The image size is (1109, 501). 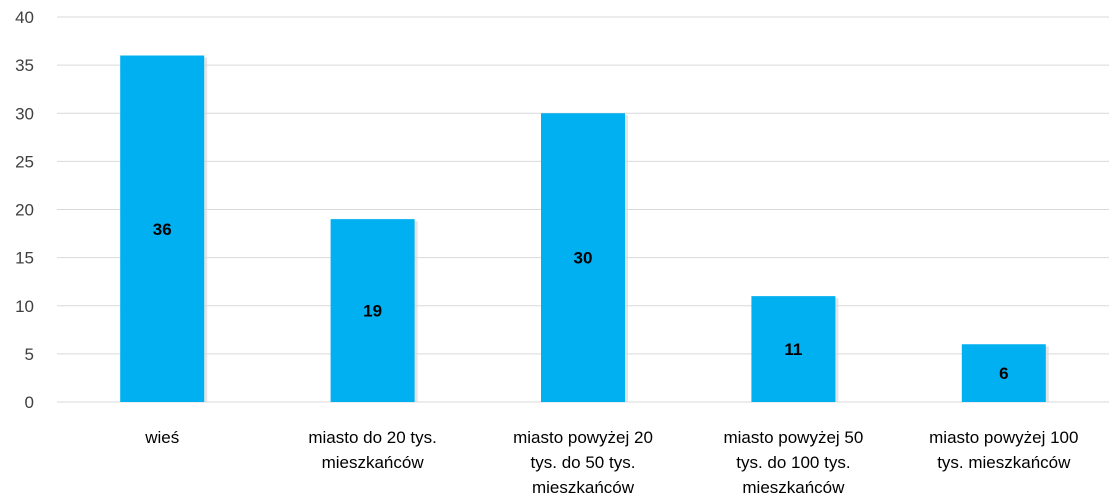 I want to click on x-tick-label-line: wieś, so click(x=161, y=437).